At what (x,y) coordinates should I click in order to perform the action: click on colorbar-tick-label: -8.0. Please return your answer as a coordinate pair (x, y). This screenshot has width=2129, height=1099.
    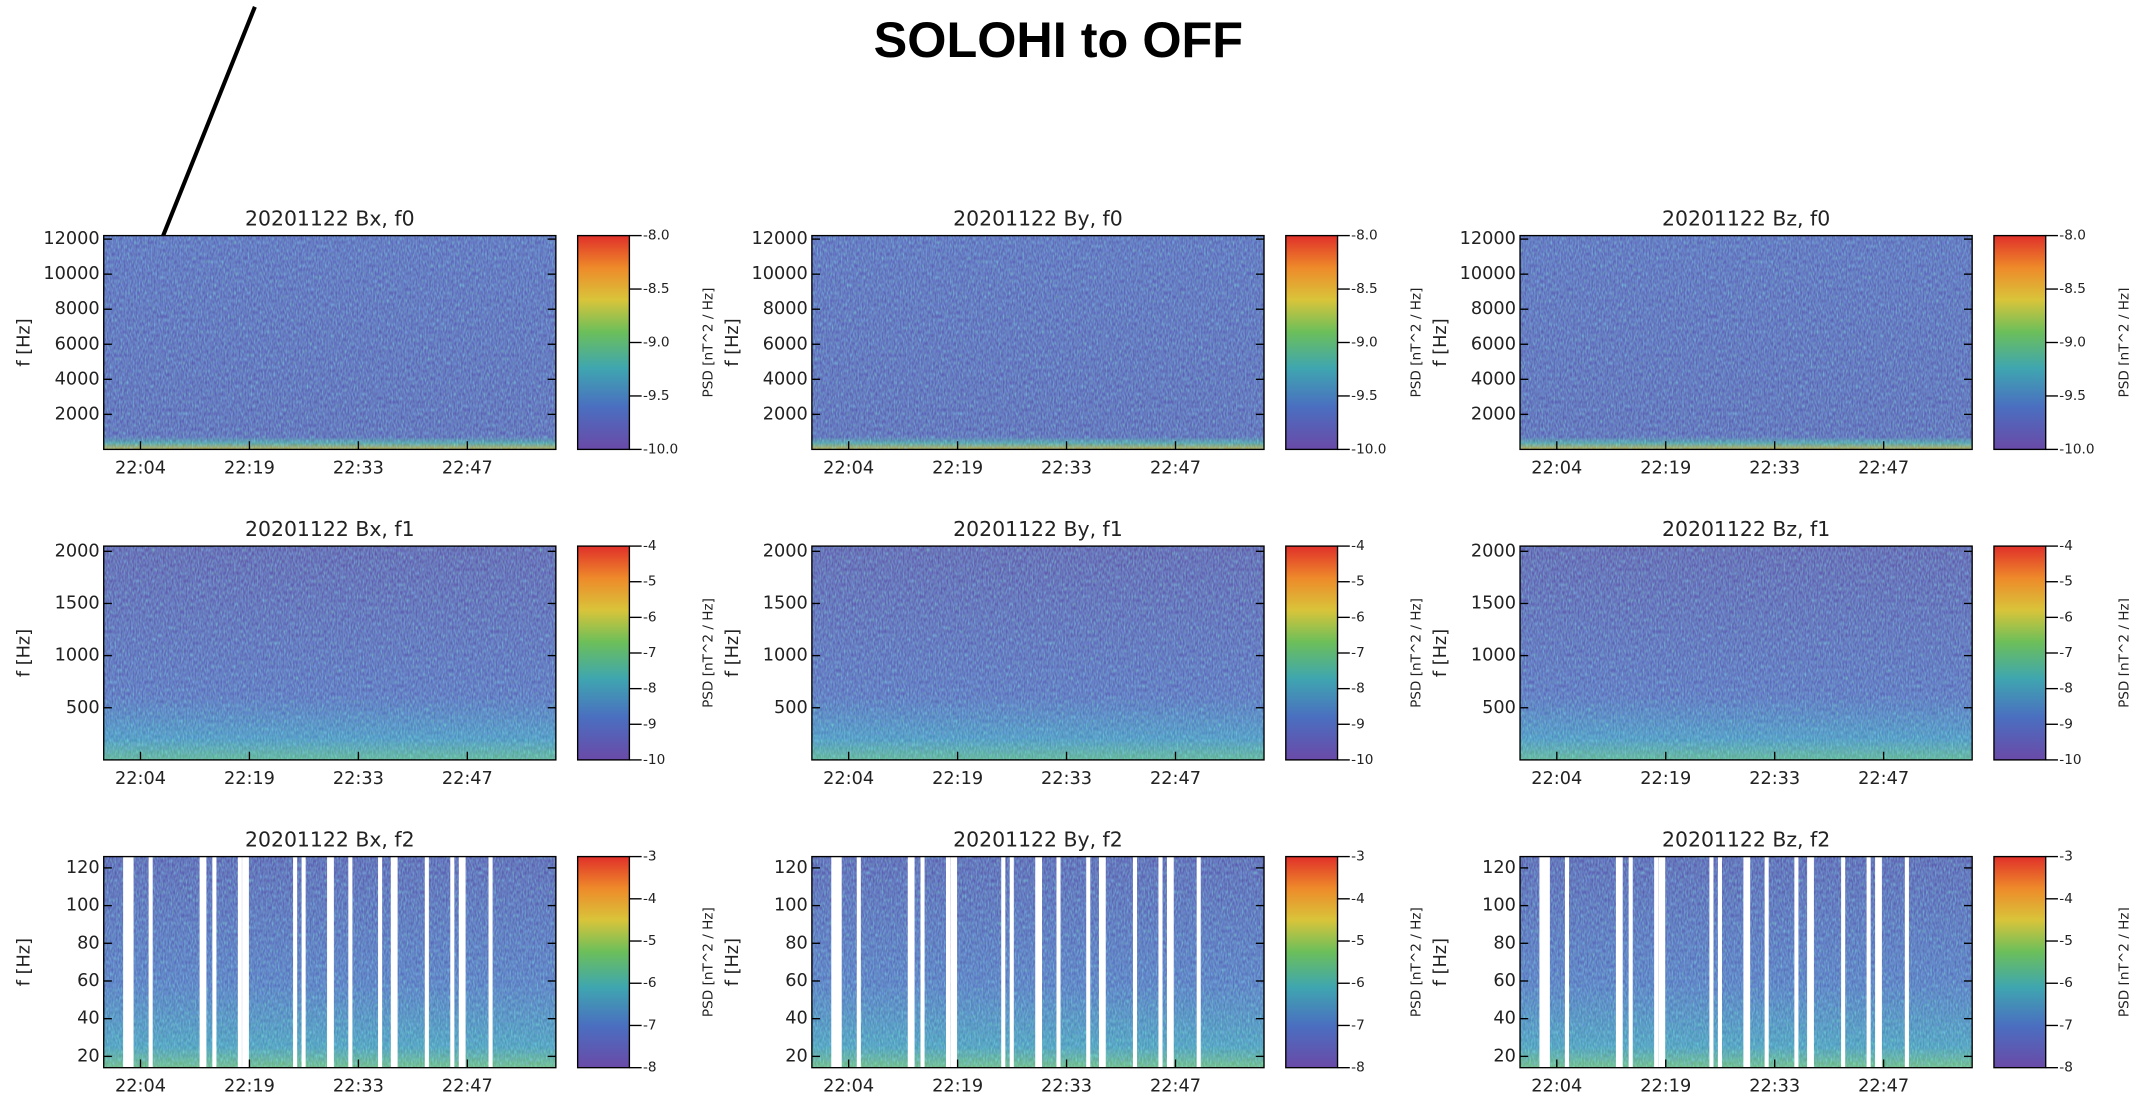
    Looking at the image, I should click on (656, 236).